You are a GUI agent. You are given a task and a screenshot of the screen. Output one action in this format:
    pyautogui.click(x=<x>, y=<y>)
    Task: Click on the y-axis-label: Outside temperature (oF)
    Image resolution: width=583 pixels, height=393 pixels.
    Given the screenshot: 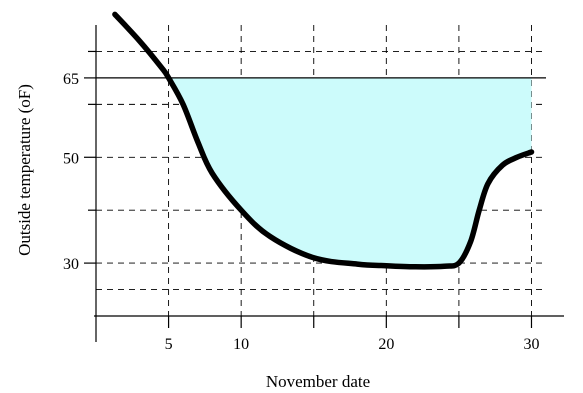 What is the action you would take?
    pyautogui.click(x=24, y=170)
    